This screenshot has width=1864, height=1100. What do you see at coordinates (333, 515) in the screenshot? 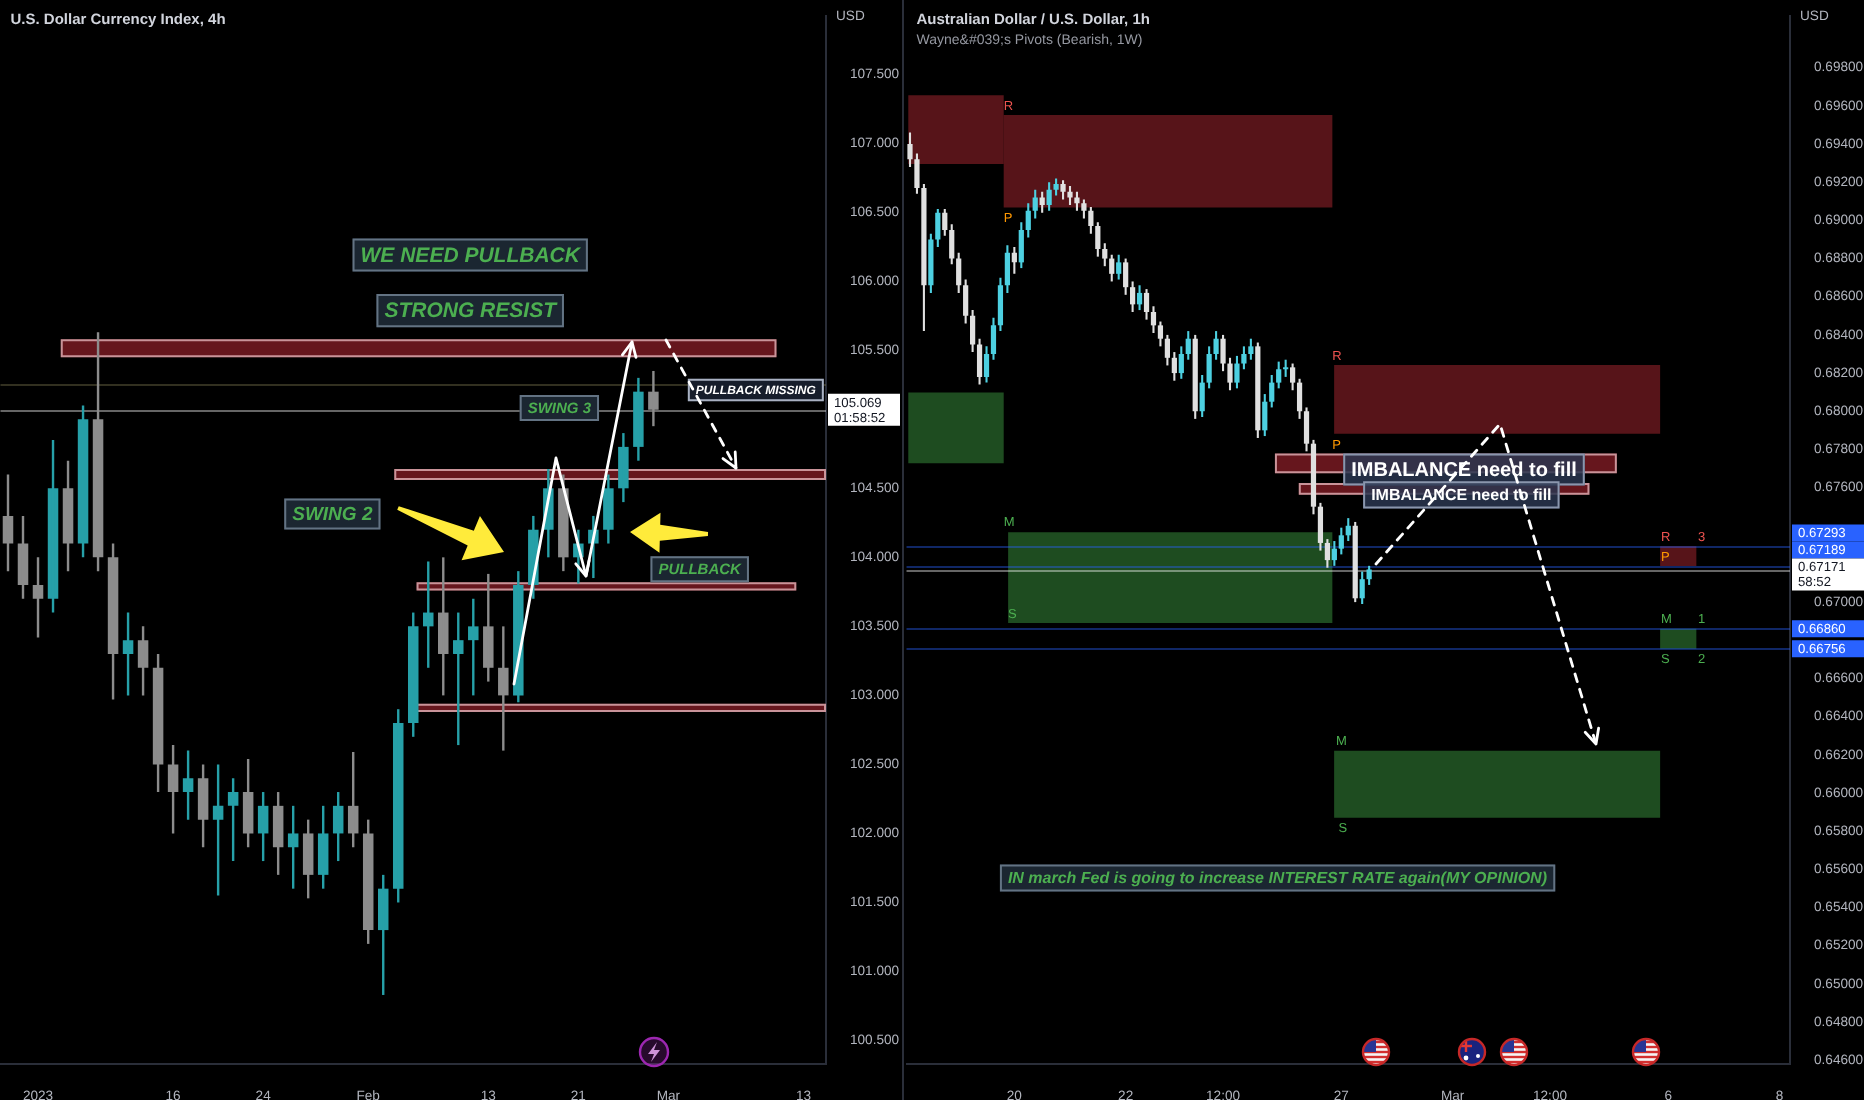
I see `annotation: SWING 2` at bounding box center [333, 515].